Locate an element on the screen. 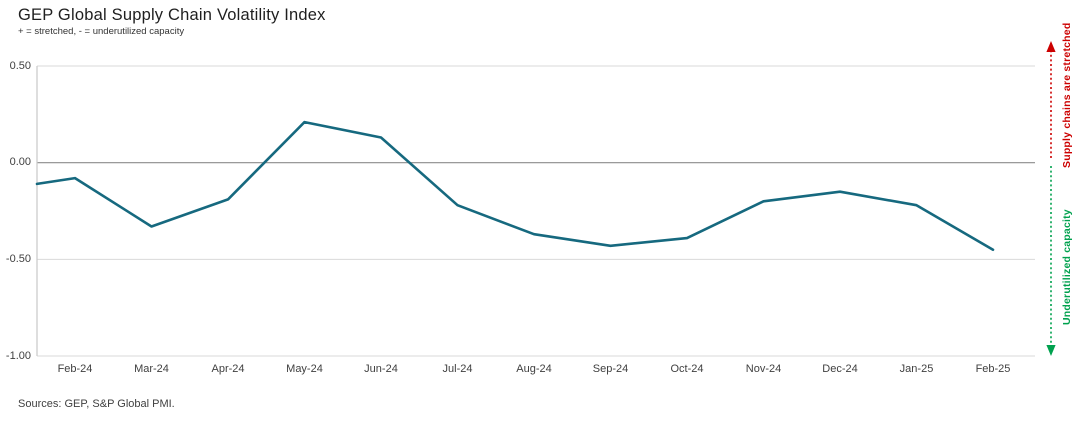 This screenshot has width=1080, height=423. chart-title: GEP Global Supply Chain Volatility Index is located at coordinates (172, 15).